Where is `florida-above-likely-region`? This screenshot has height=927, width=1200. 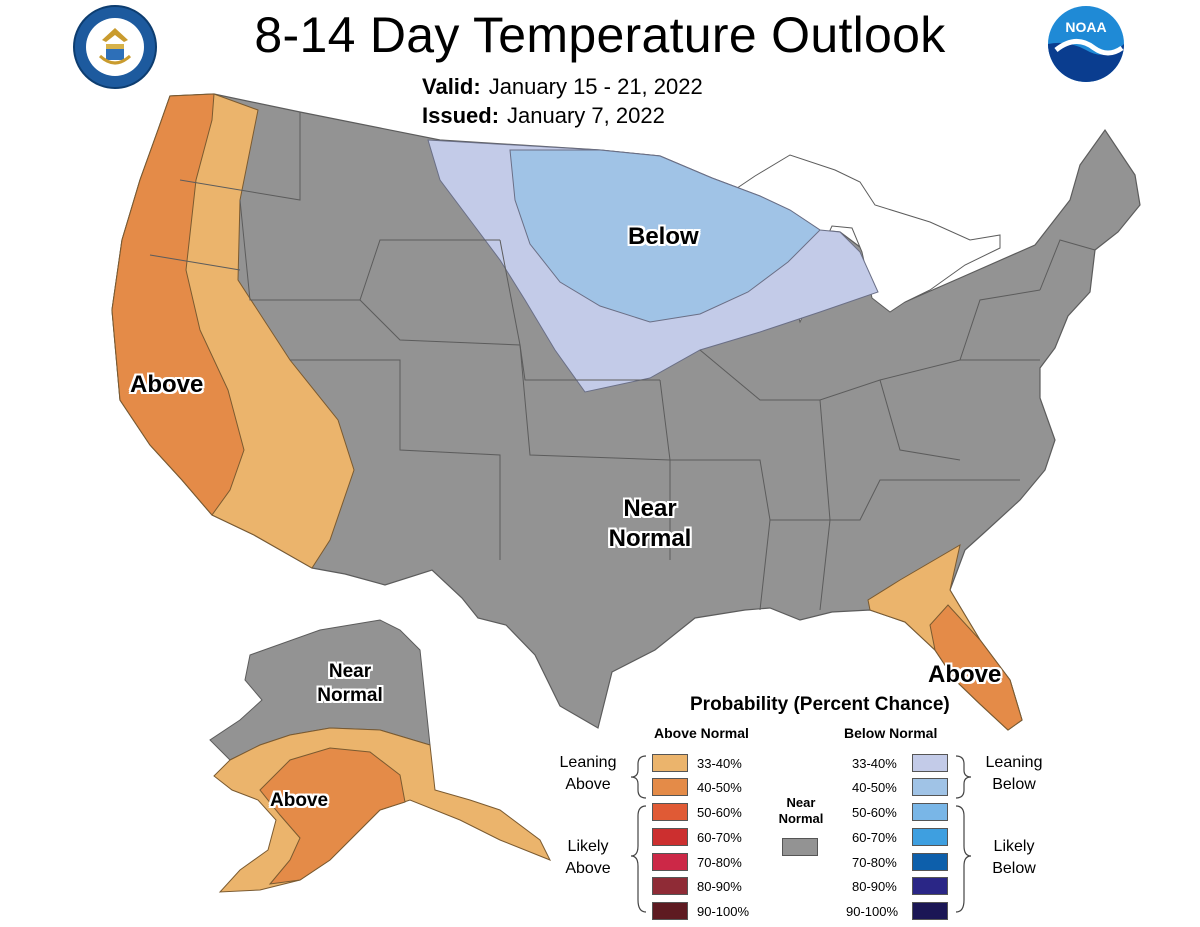
florida-above-likely-region is located at coordinates (976, 667).